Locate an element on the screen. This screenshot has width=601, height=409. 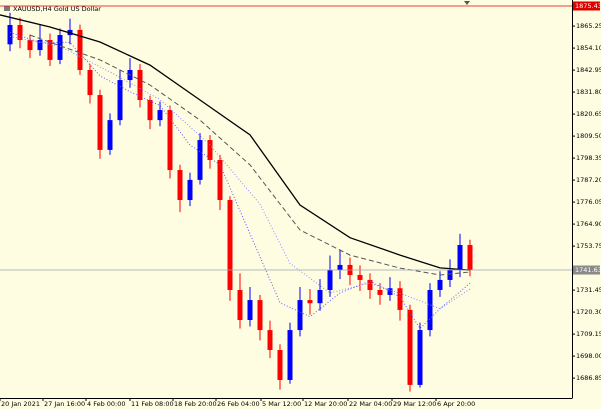
price-label: 1741.63 is located at coordinates (588, 270).